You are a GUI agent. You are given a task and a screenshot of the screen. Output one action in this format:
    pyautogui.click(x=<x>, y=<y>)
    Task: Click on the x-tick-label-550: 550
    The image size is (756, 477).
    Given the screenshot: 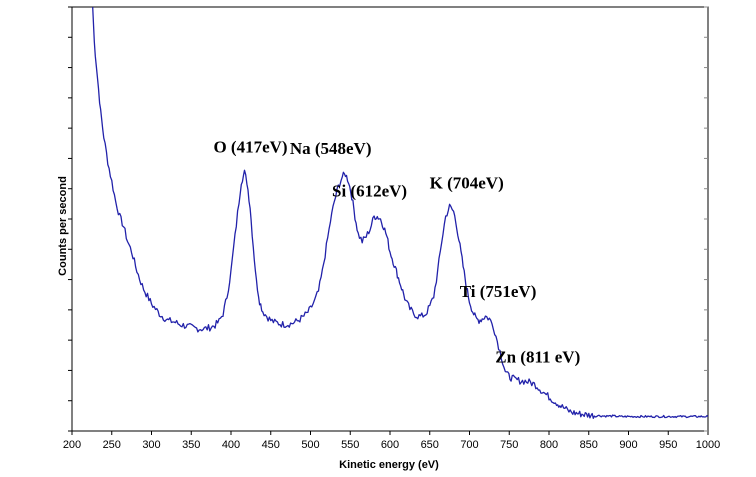 What is the action you would take?
    pyautogui.click(x=350, y=445)
    